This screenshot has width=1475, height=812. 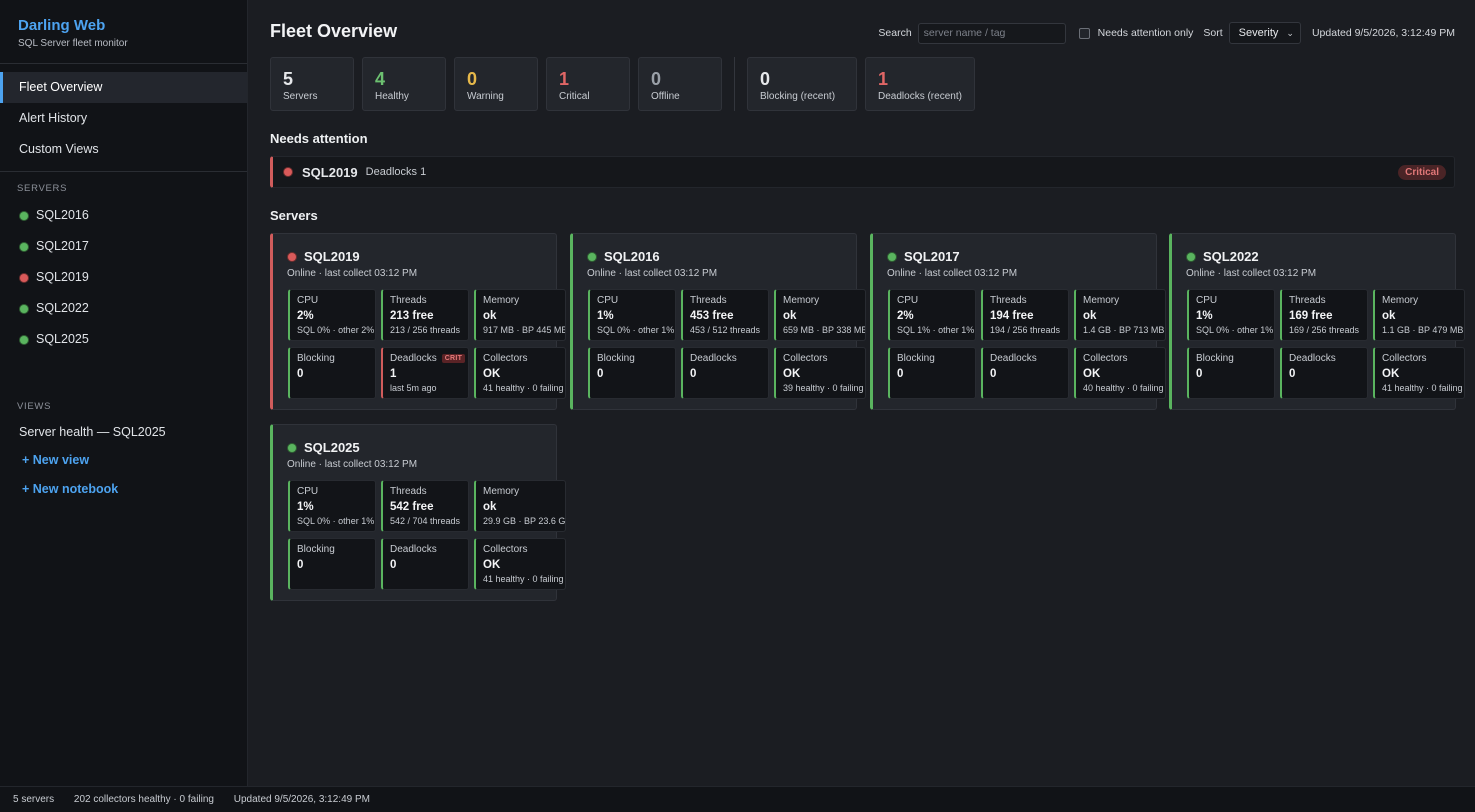 What do you see at coordinates (1264, 33) in the screenshot?
I see `sort-select: Severity ⌄` at bounding box center [1264, 33].